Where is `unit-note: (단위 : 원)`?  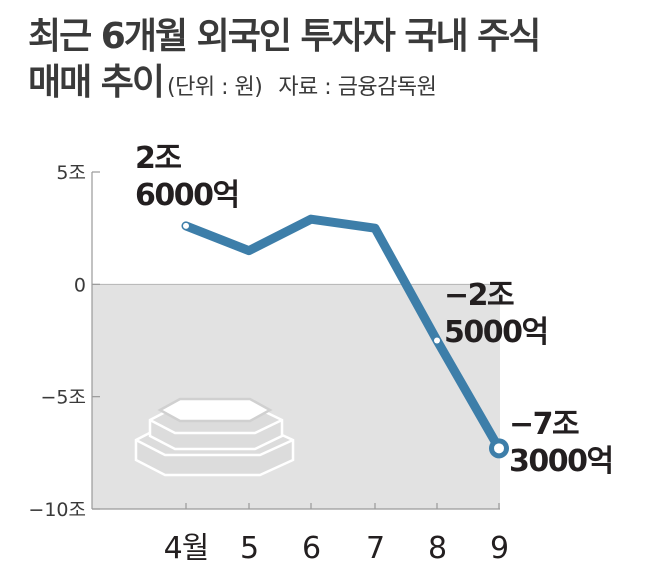
unit-note: (단위 : 원) is located at coordinates (215, 87).